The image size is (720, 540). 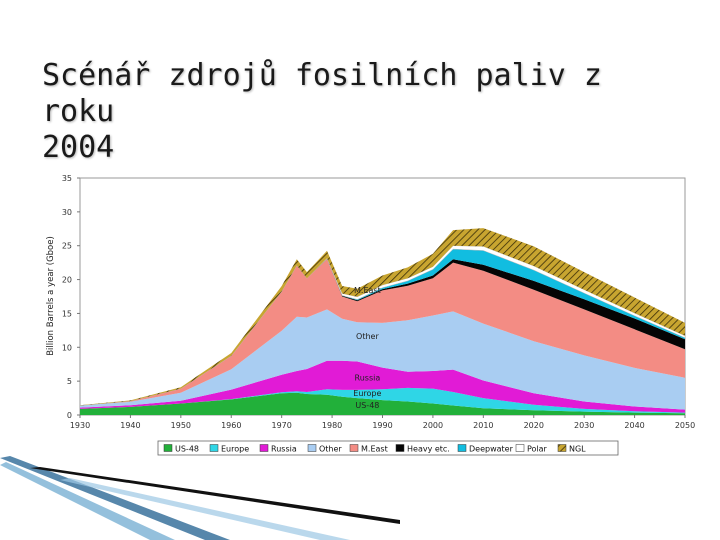 What do you see at coordinates (368, 377) in the screenshot?
I see `annotation-russia: Russia` at bounding box center [368, 377].